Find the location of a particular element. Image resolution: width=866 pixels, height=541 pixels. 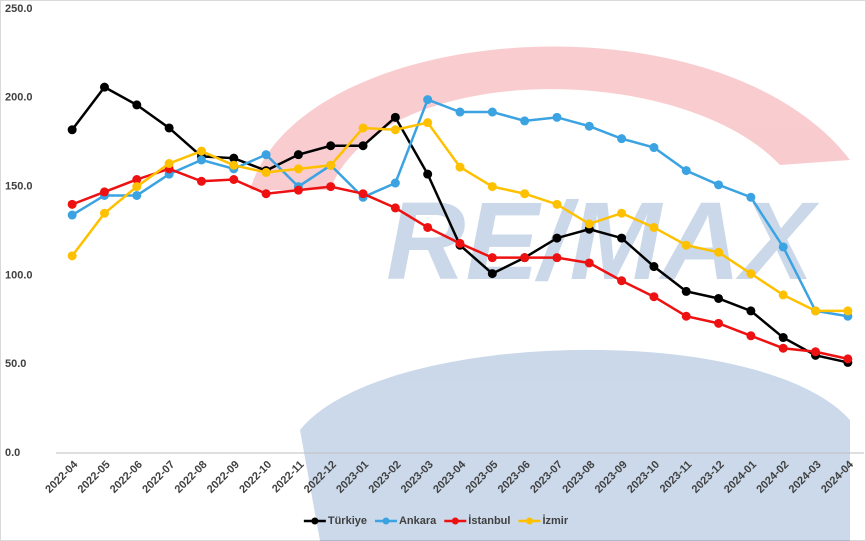

legend-label: Türkiye is located at coordinates (347, 521).